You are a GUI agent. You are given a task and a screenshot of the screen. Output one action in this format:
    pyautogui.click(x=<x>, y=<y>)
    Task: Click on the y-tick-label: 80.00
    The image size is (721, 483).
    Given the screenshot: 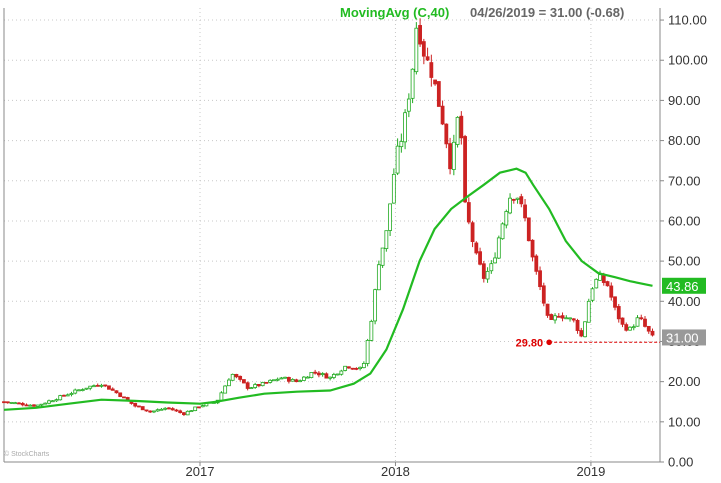 What is the action you would take?
    pyautogui.click(x=684, y=140)
    